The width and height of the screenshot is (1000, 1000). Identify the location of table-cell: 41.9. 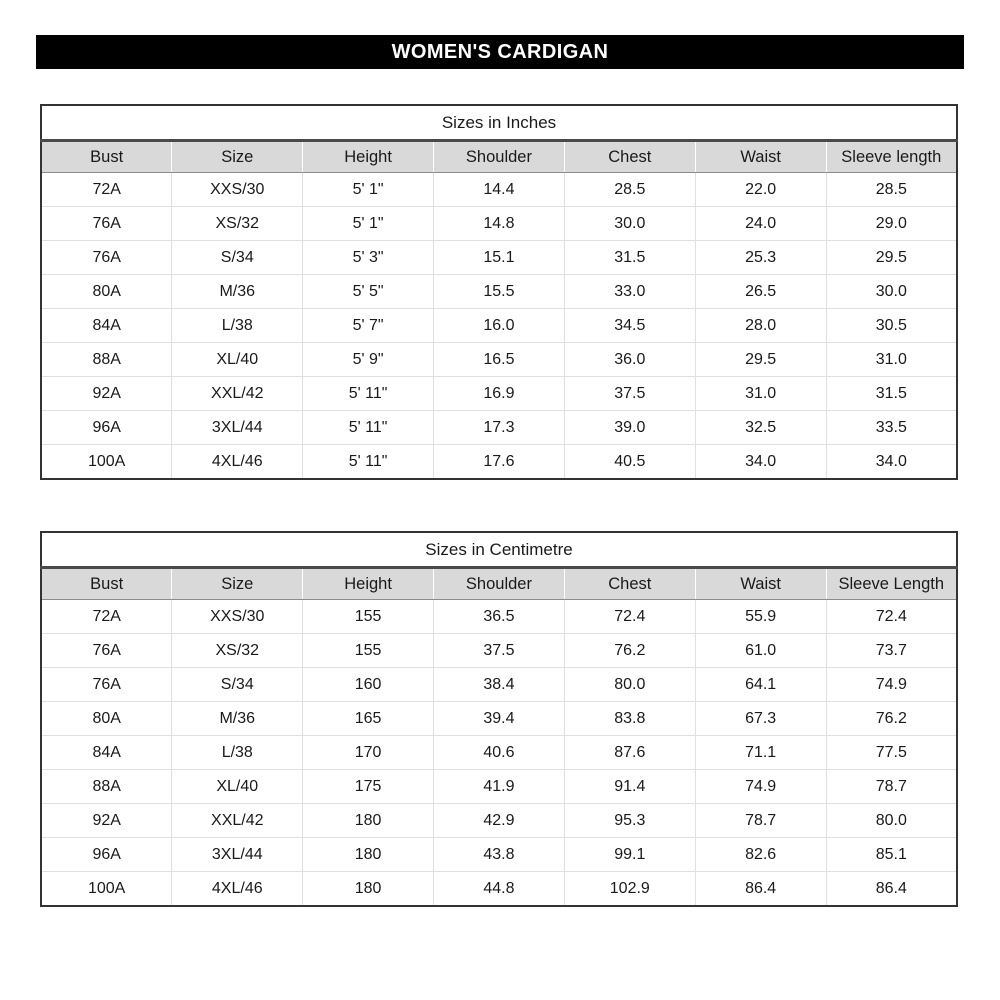
(499, 786).